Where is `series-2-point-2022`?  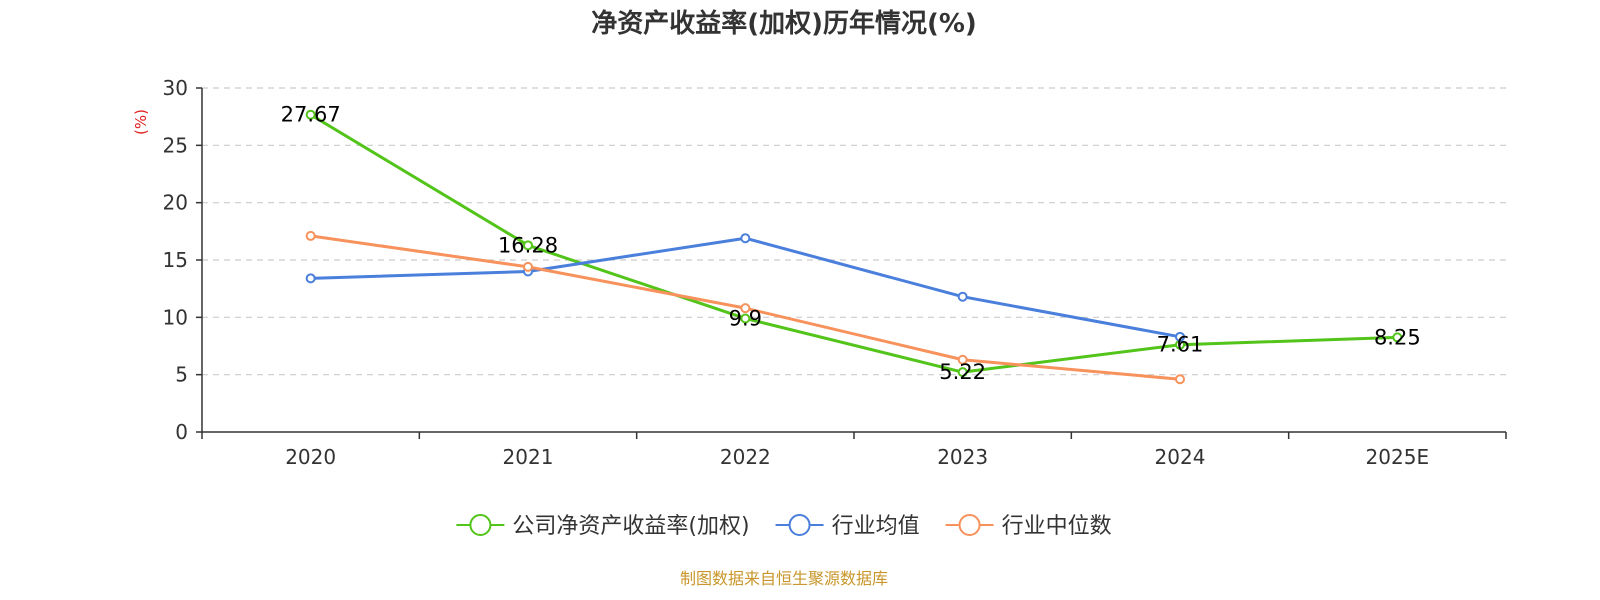
series-2-point-2022 is located at coordinates (745, 308).